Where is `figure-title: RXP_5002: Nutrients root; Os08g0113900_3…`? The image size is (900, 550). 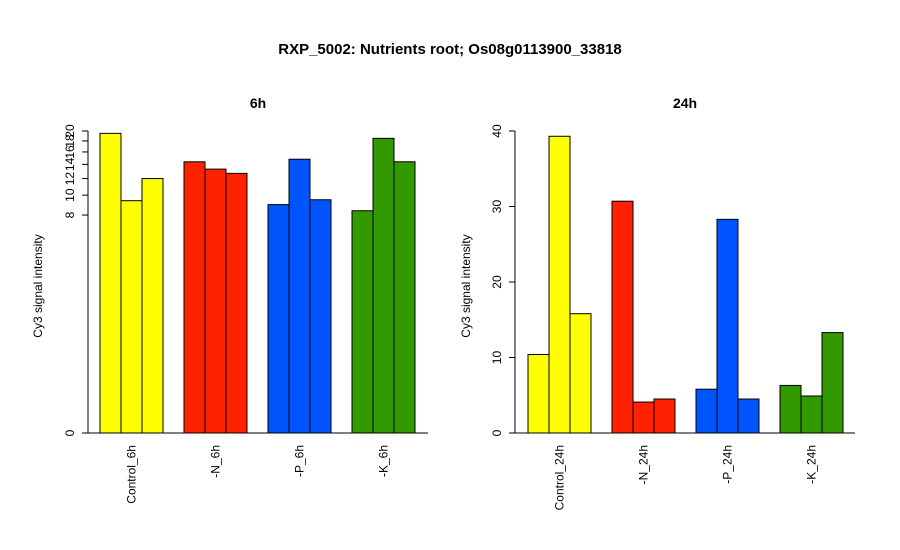 figure-title: RXP_5002: Nutrients root; Os08g0113900_3… is located at coordinates (450, 49).